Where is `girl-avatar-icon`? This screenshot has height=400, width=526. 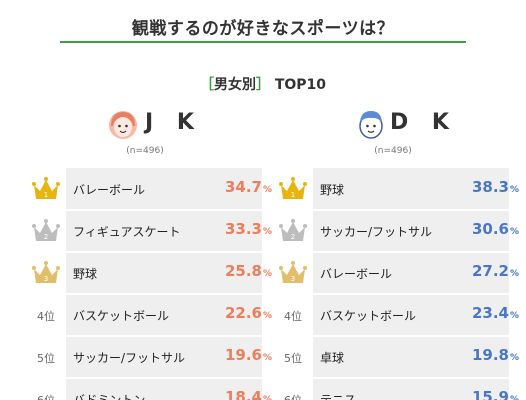
girl-avatar-icon is located at coordinates (123, 125).